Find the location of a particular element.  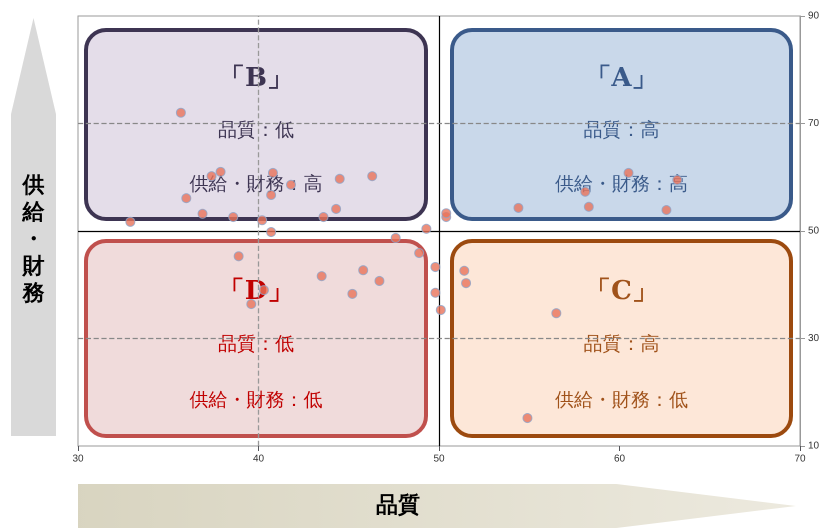

x-tick-label: 40 is located at coordinates (258, 459).